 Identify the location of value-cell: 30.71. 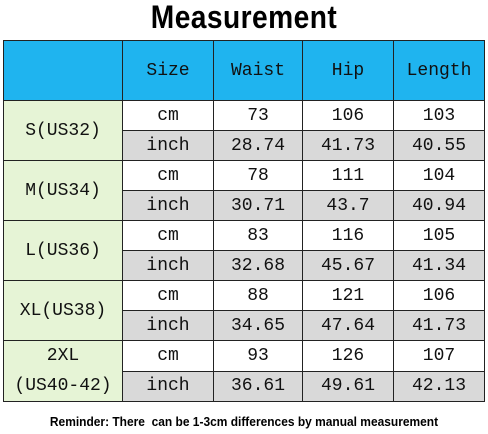
(258, 205).